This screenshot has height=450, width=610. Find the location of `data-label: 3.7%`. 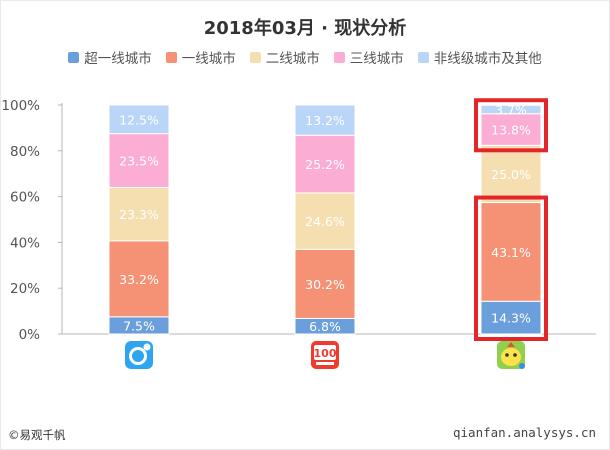

data-label: 3.7% is located at coordinates (511, 109).